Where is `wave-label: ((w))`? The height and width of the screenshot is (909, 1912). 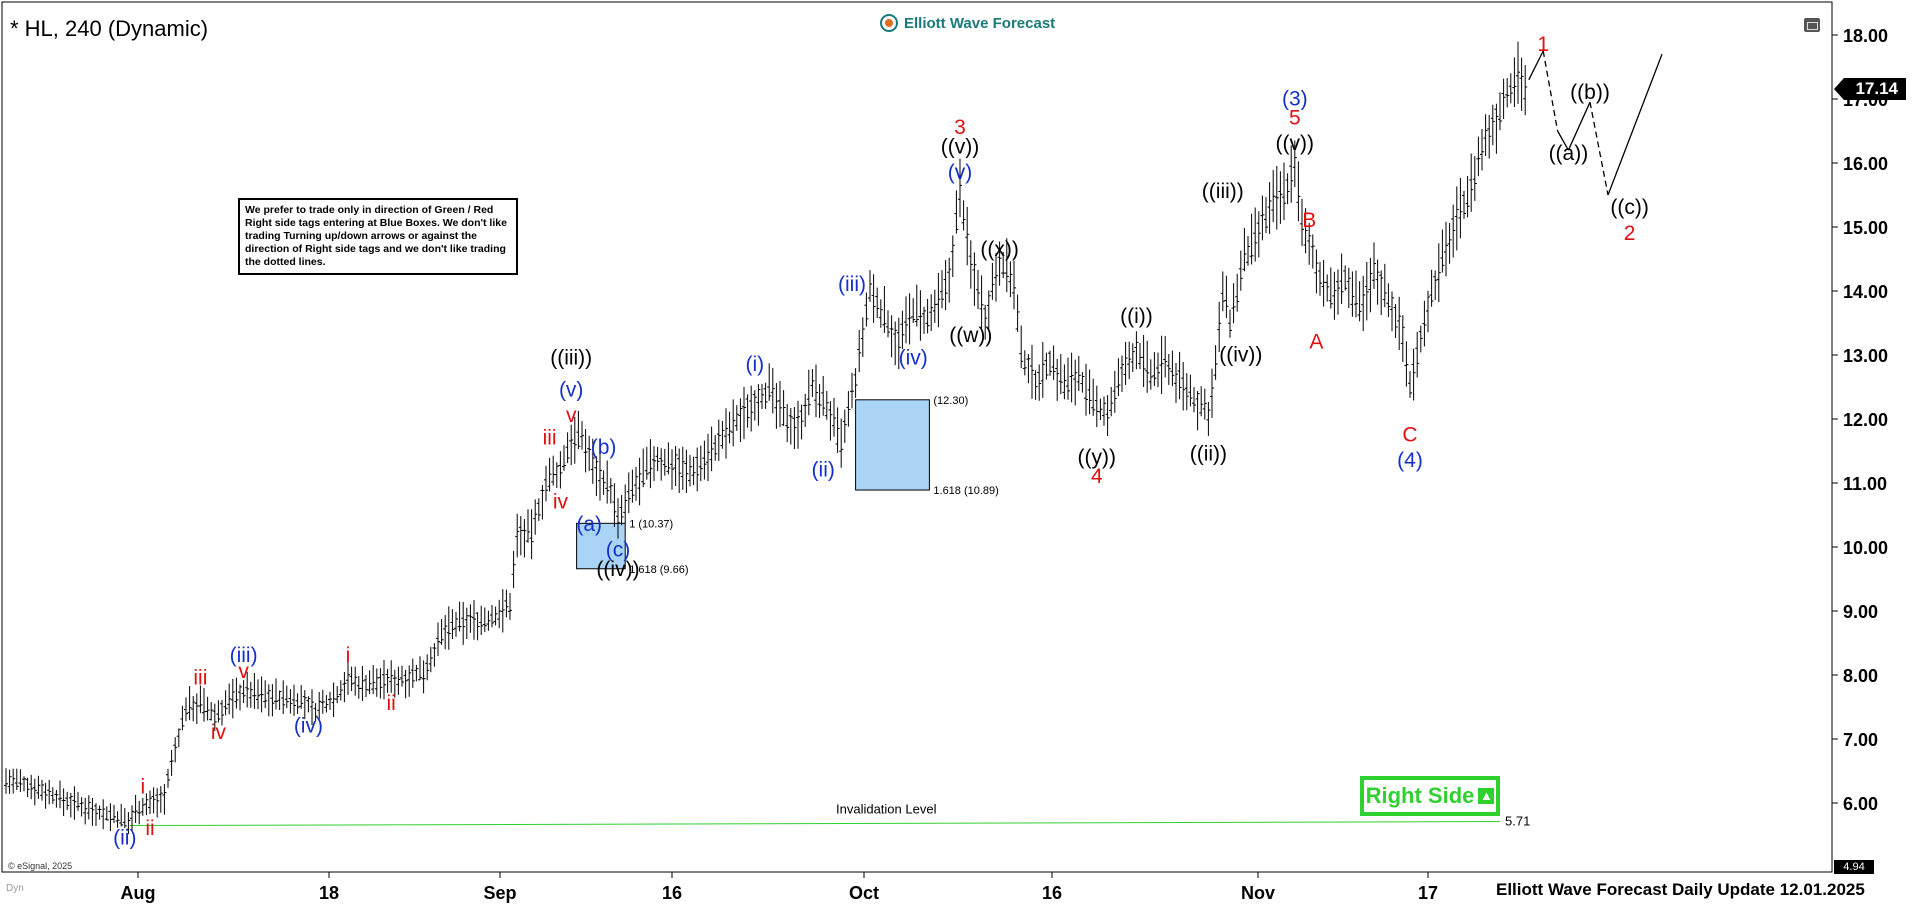
wave-label: ((w)) is located at coordinates (970, 335).